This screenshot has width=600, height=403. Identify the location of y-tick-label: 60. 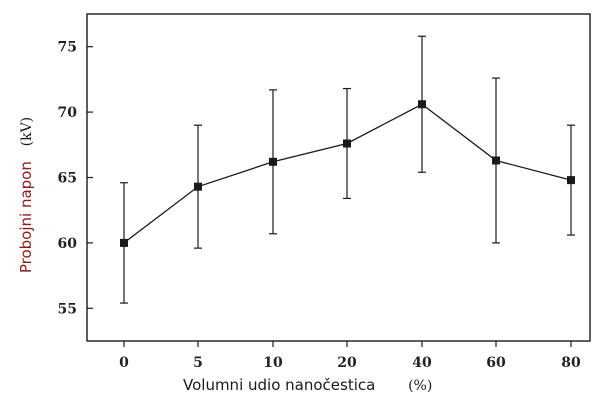
(68, 244).